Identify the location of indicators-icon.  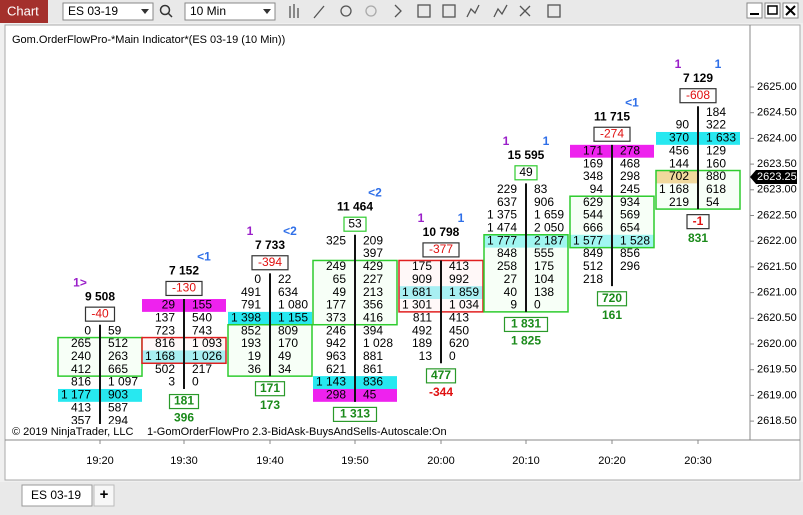
(500, 11).